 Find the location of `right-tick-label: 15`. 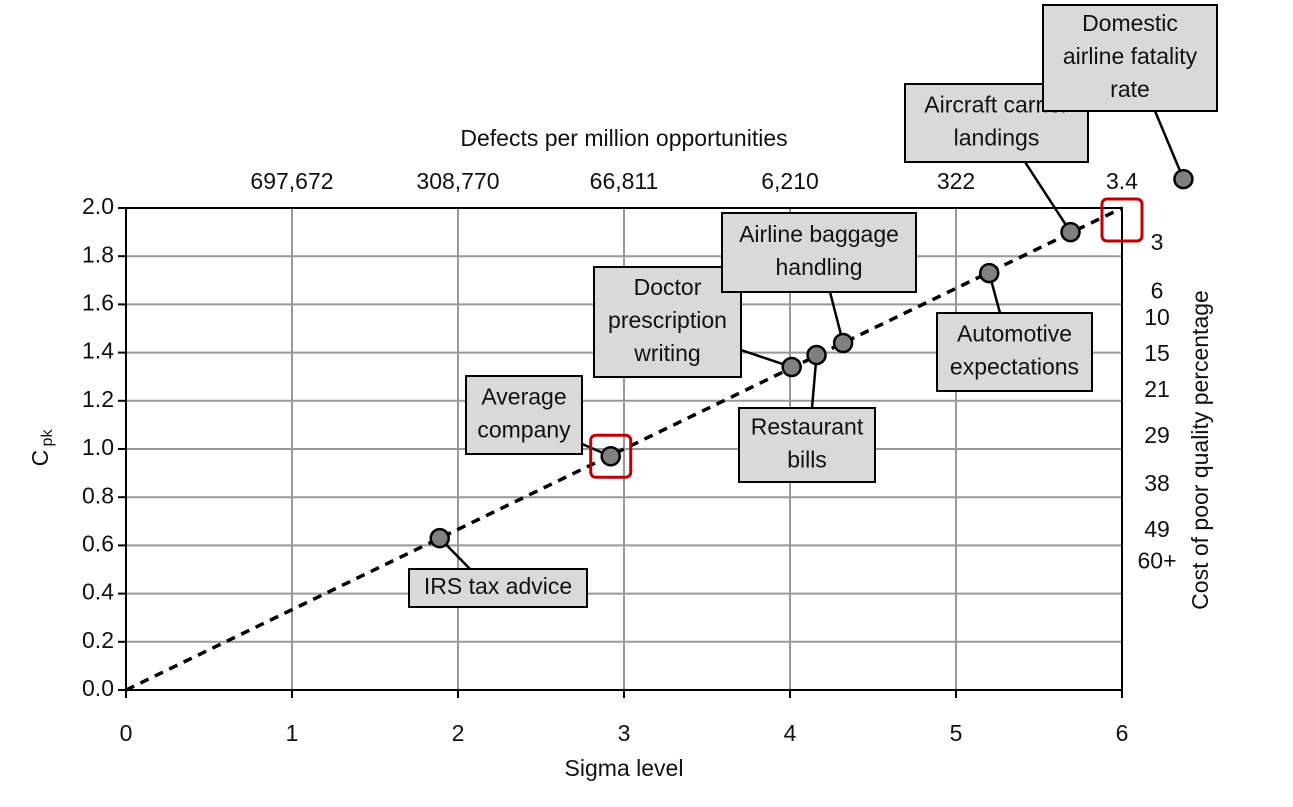

right-tick-label: 15 is located at coordinates (1157, 353).